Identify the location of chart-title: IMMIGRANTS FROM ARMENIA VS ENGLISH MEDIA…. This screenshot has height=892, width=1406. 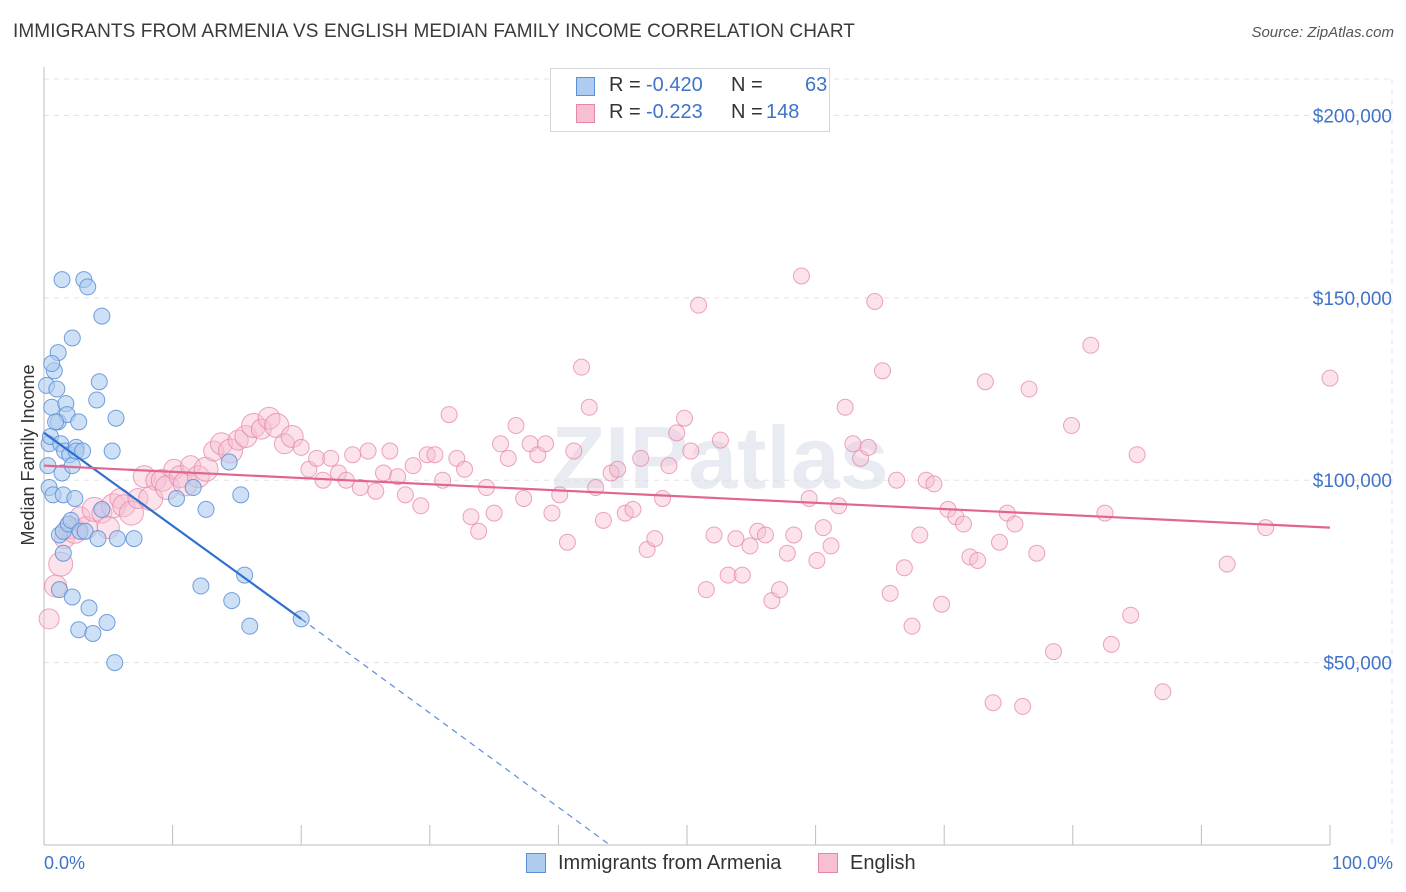
(434, 31).